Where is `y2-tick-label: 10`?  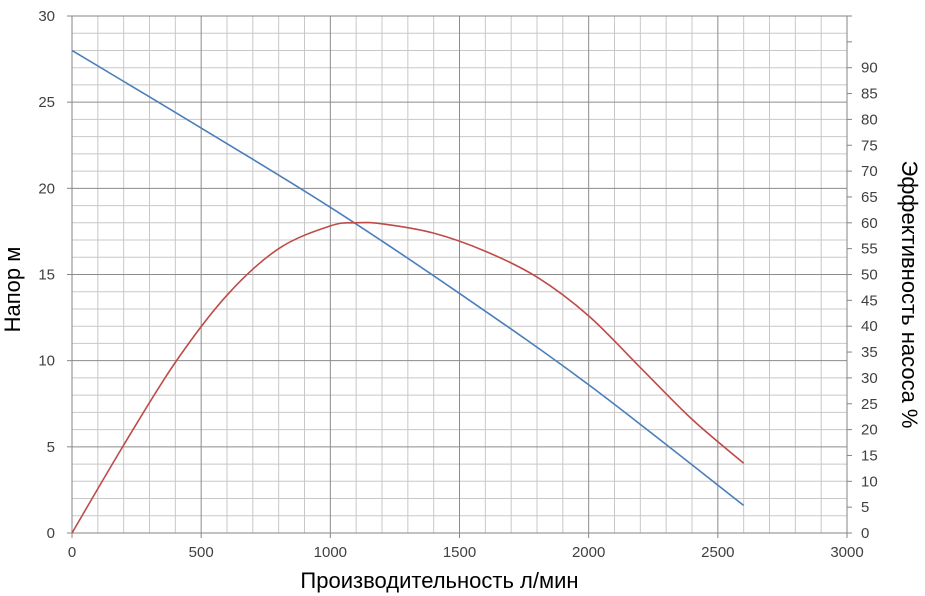 y2-tick-label: 10 is located at coordinates (869, 481).